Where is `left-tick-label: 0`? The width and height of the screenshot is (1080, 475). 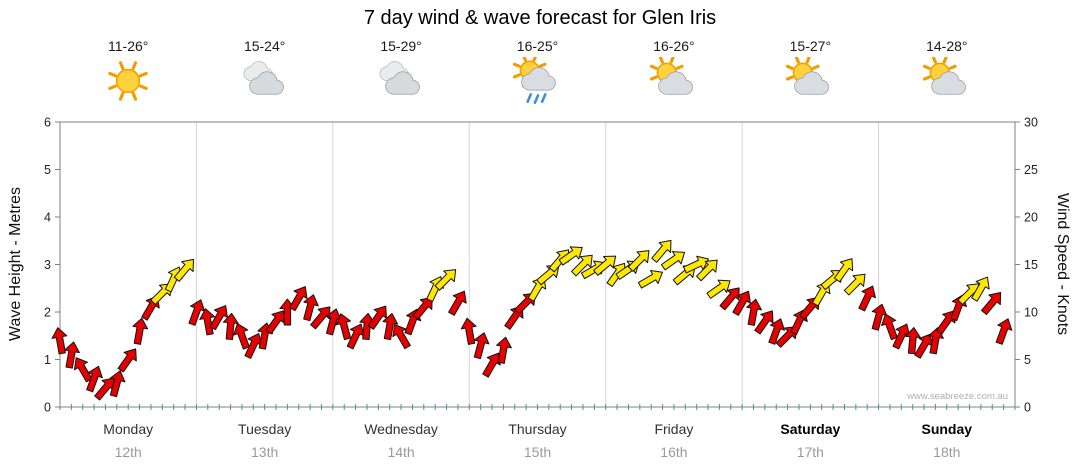
left-tick-label: 0 is located at coordinates (47, 408).